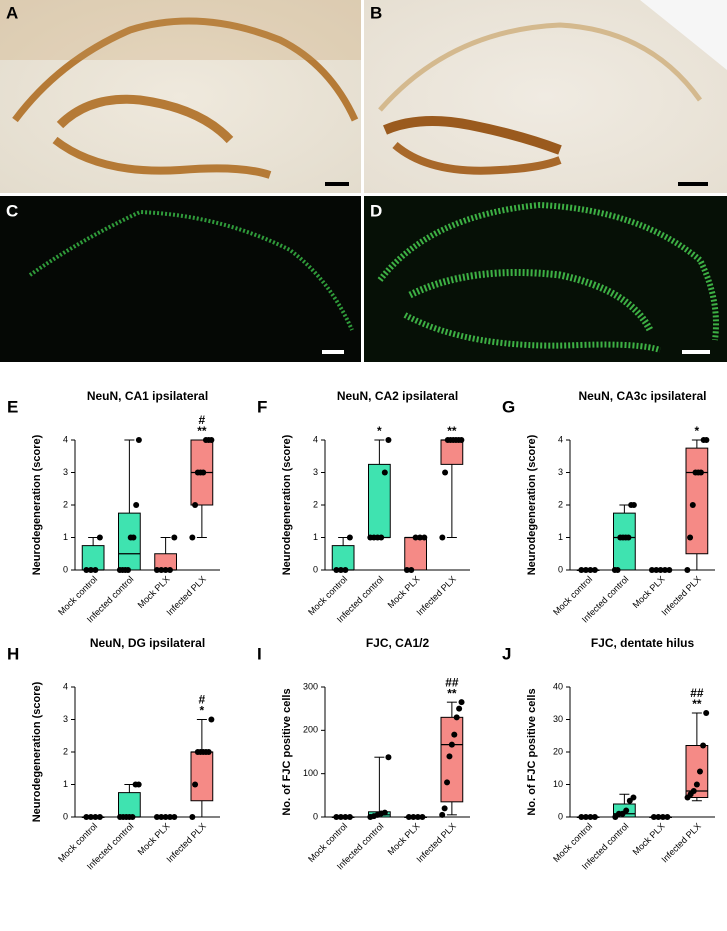 This screenshot has height=931, width=727. I want to click on significance: #, so click(202, 700).